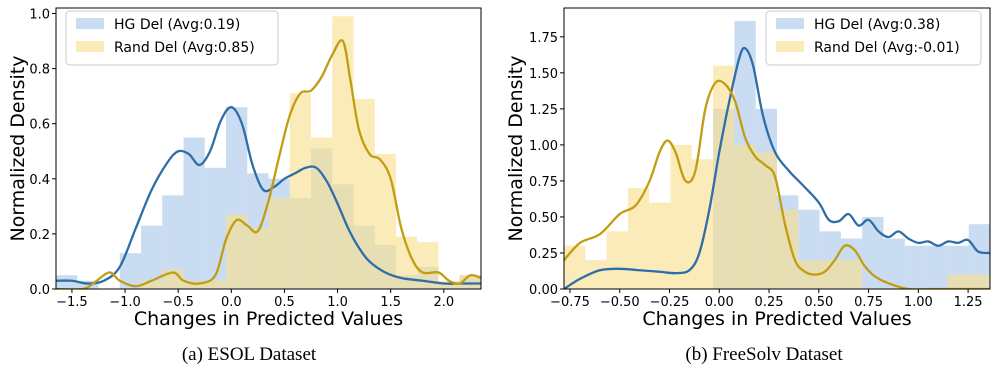  What do you see at coordinates (719, 302) in the screenshot?
I see `x-tick-label-3: 0.00` at bounding box center [719, 302].